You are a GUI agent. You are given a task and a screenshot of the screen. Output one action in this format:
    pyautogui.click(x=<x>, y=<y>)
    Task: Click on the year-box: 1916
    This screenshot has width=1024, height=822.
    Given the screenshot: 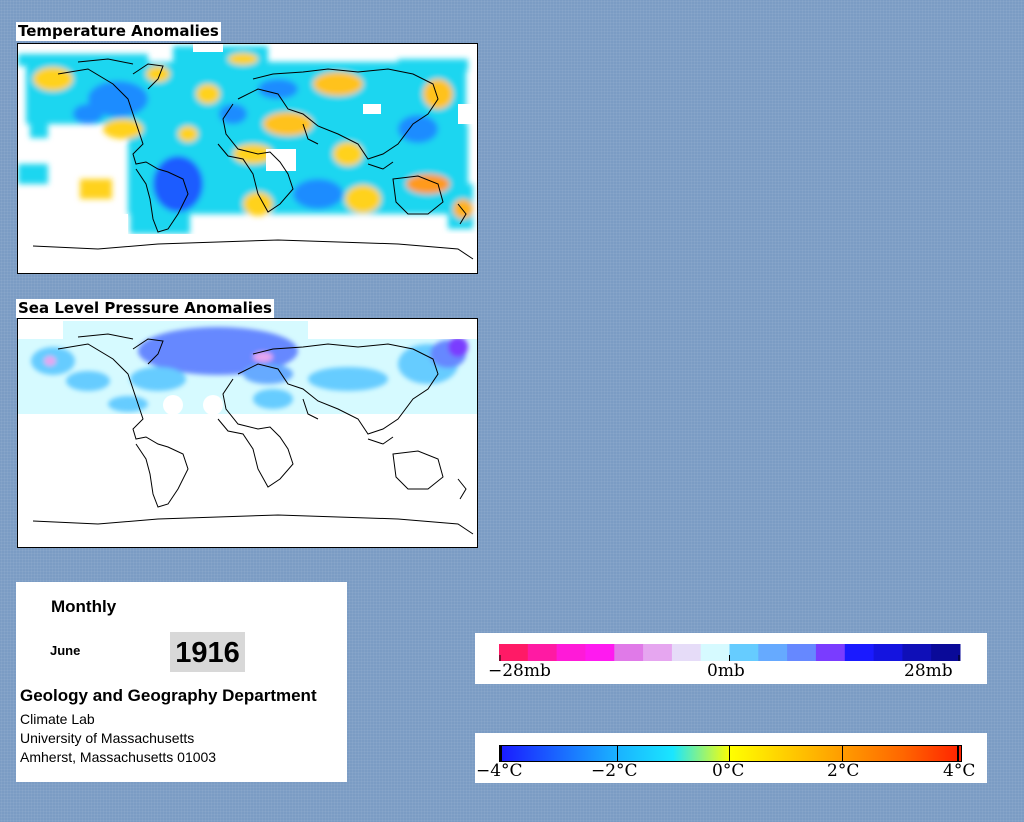 What is the action you would take?
    pyautogui.click(x=207, y=652)
    